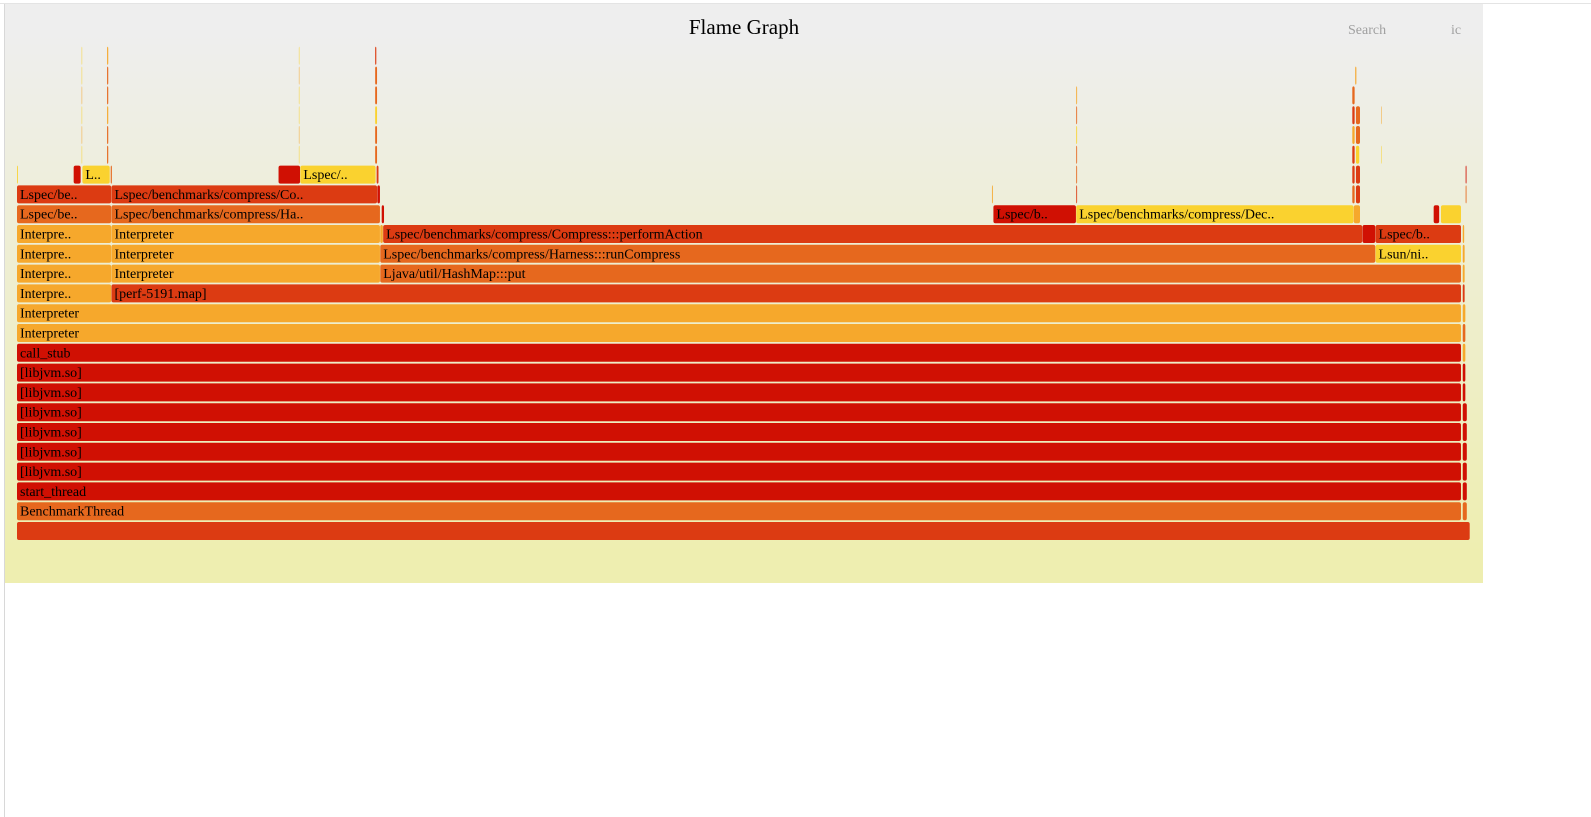  Describe the element at coordinates (64, 214) in the screenshot. I see `frame: Lspec/be..` at that location.